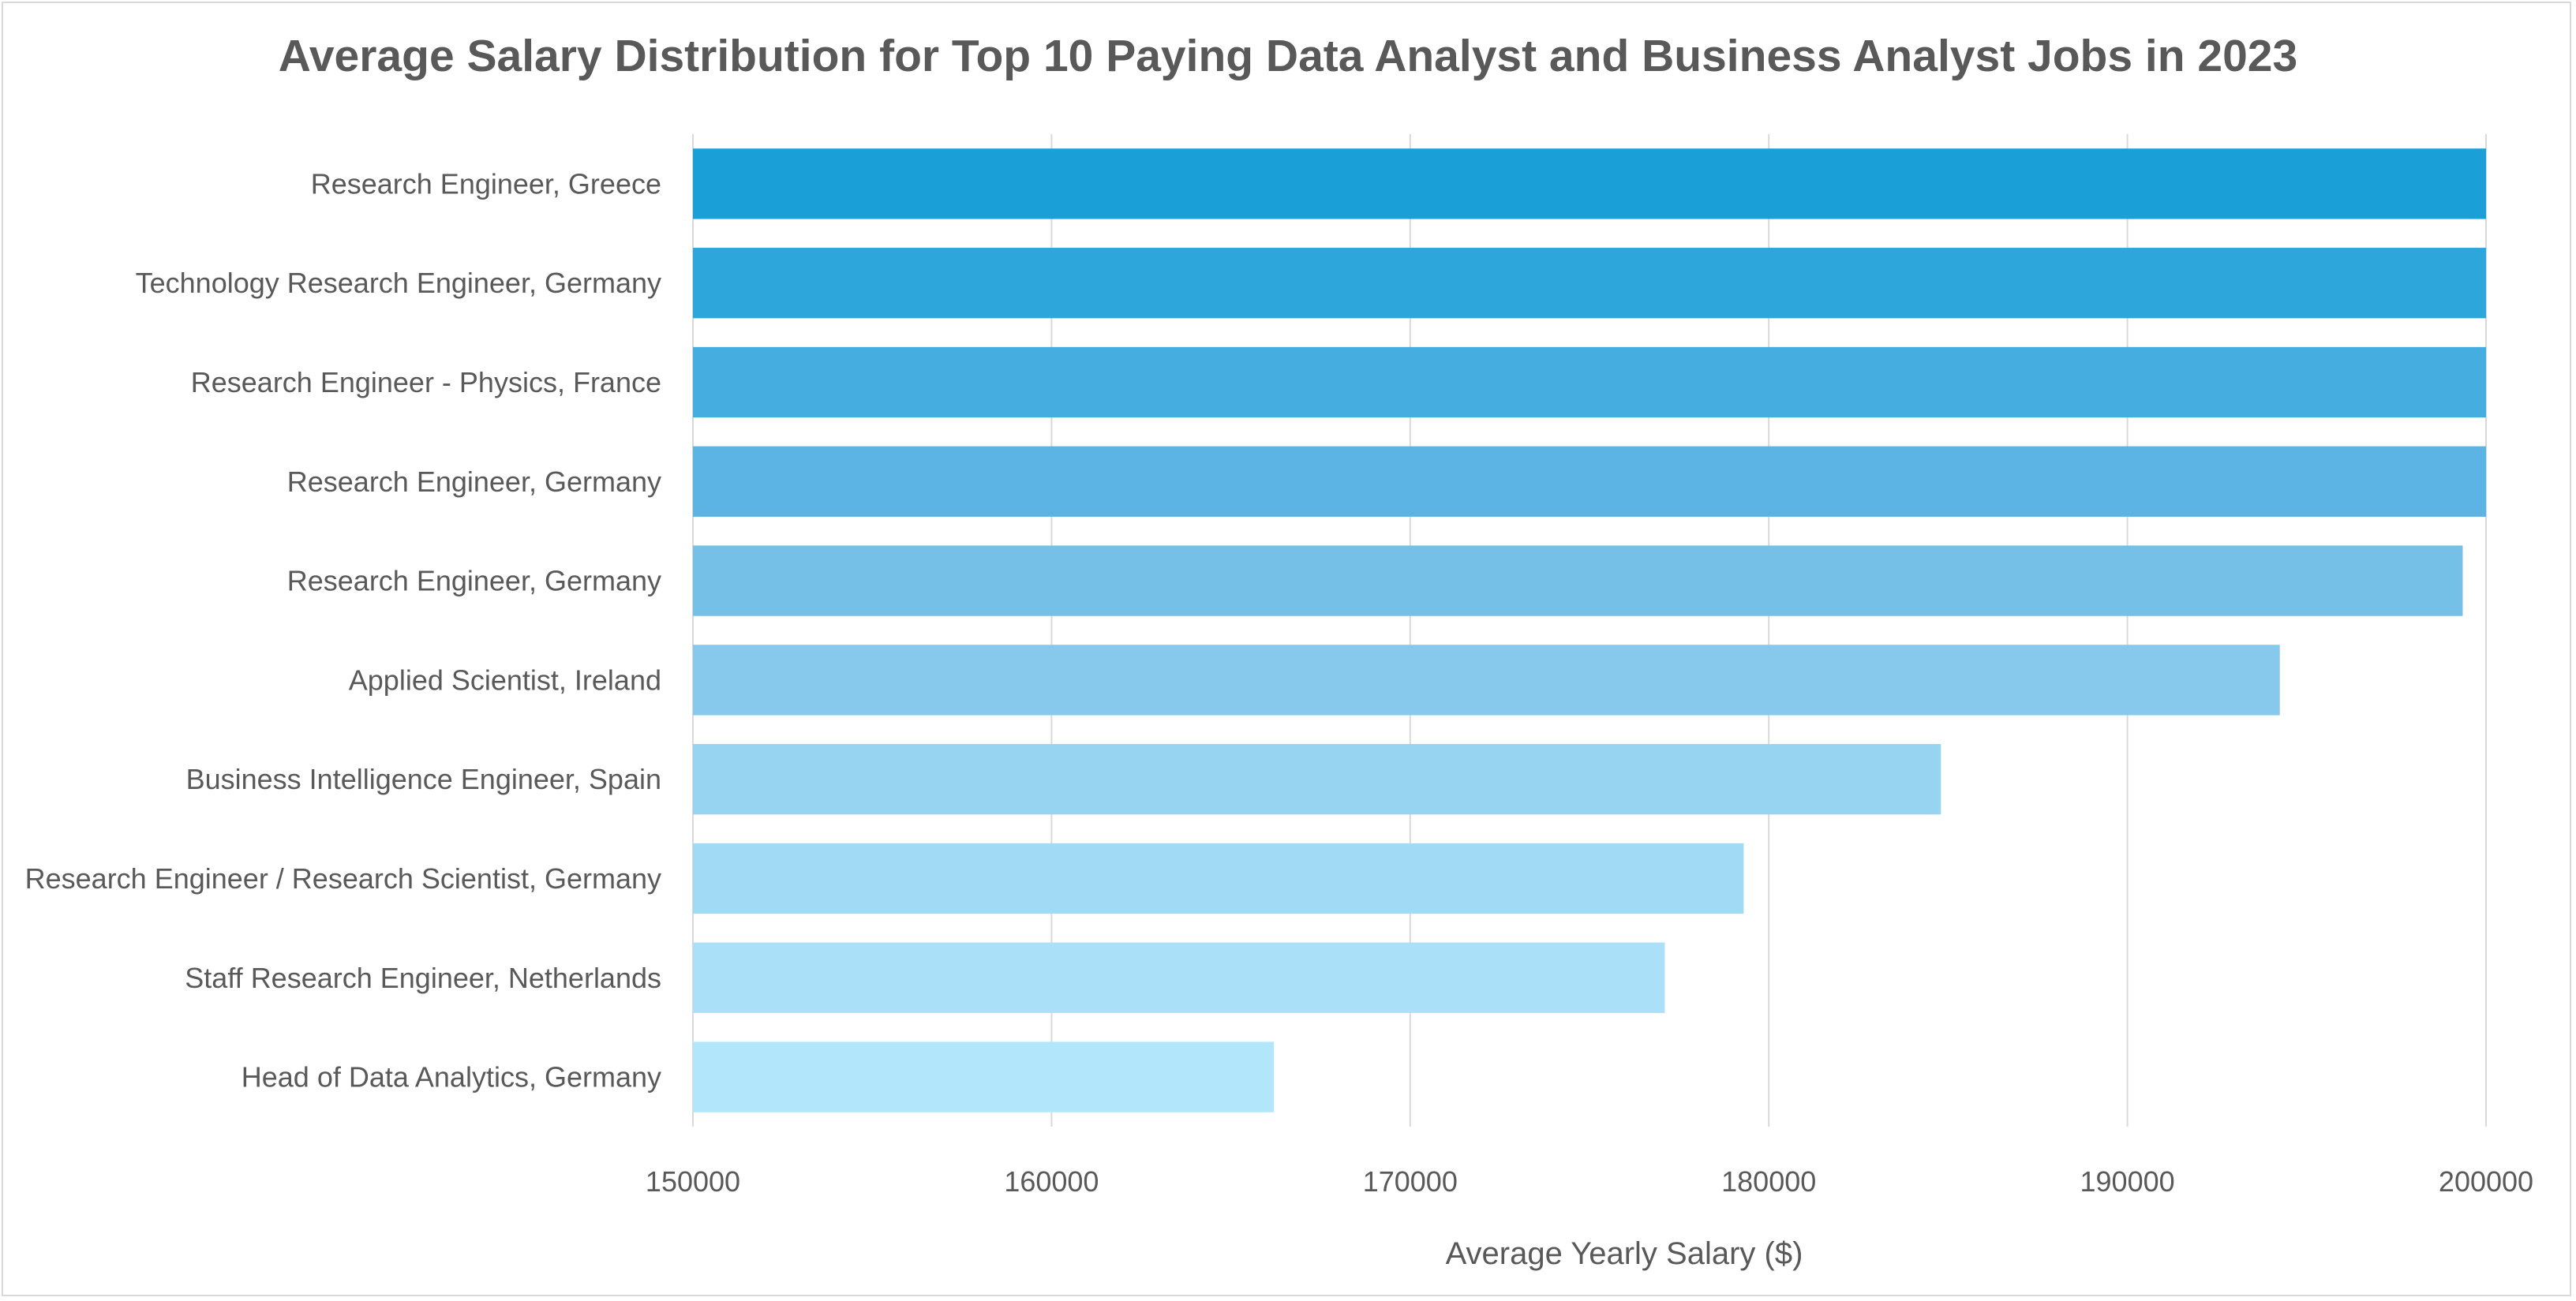  What do you see at coordinates (486, 183) in the screenshot?
I see `category-label: Research Engineer, Greece` at bounding box center [486, 183].